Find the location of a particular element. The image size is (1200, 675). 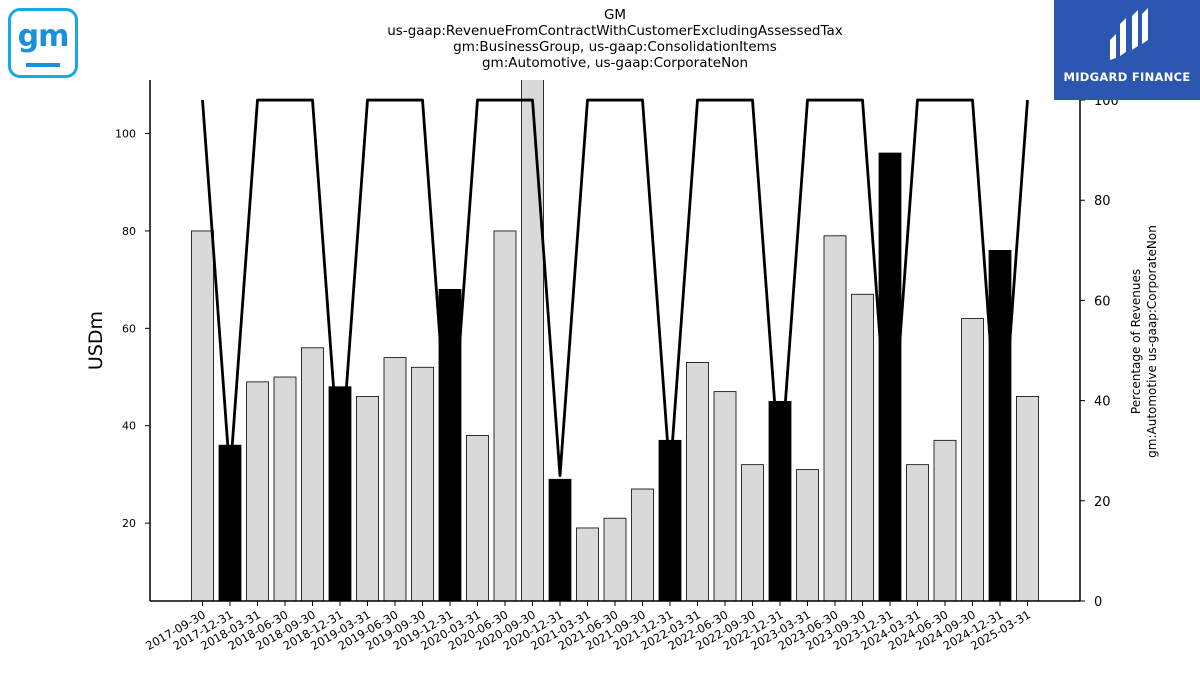

title-line-4: gm:Automotive, us-gaap:CorporateNon is located at coordinates (615, 63).